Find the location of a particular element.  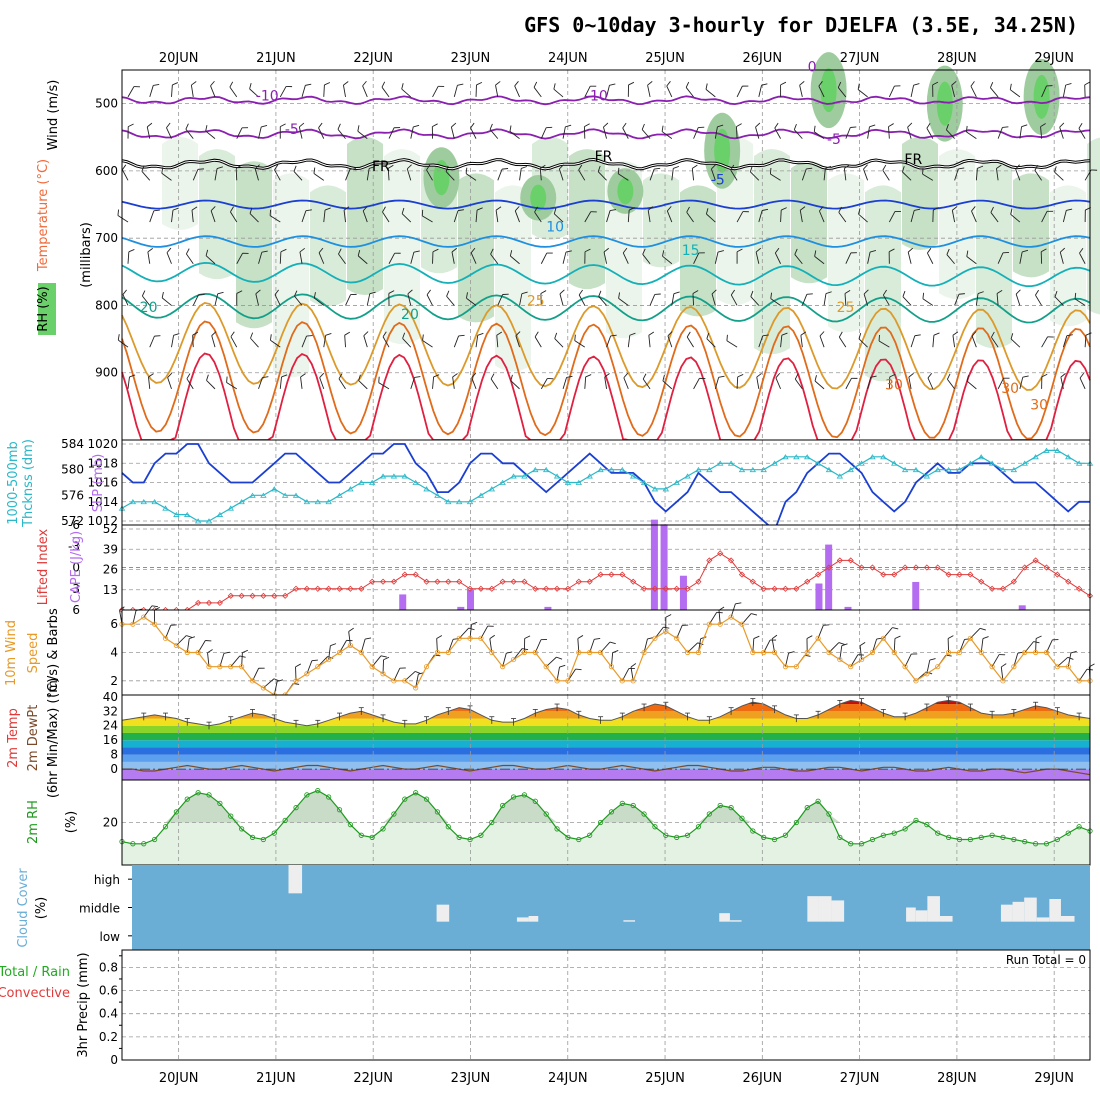

thickness-axis-label-1: 1000-500mb is located at coordinates (13, 483).